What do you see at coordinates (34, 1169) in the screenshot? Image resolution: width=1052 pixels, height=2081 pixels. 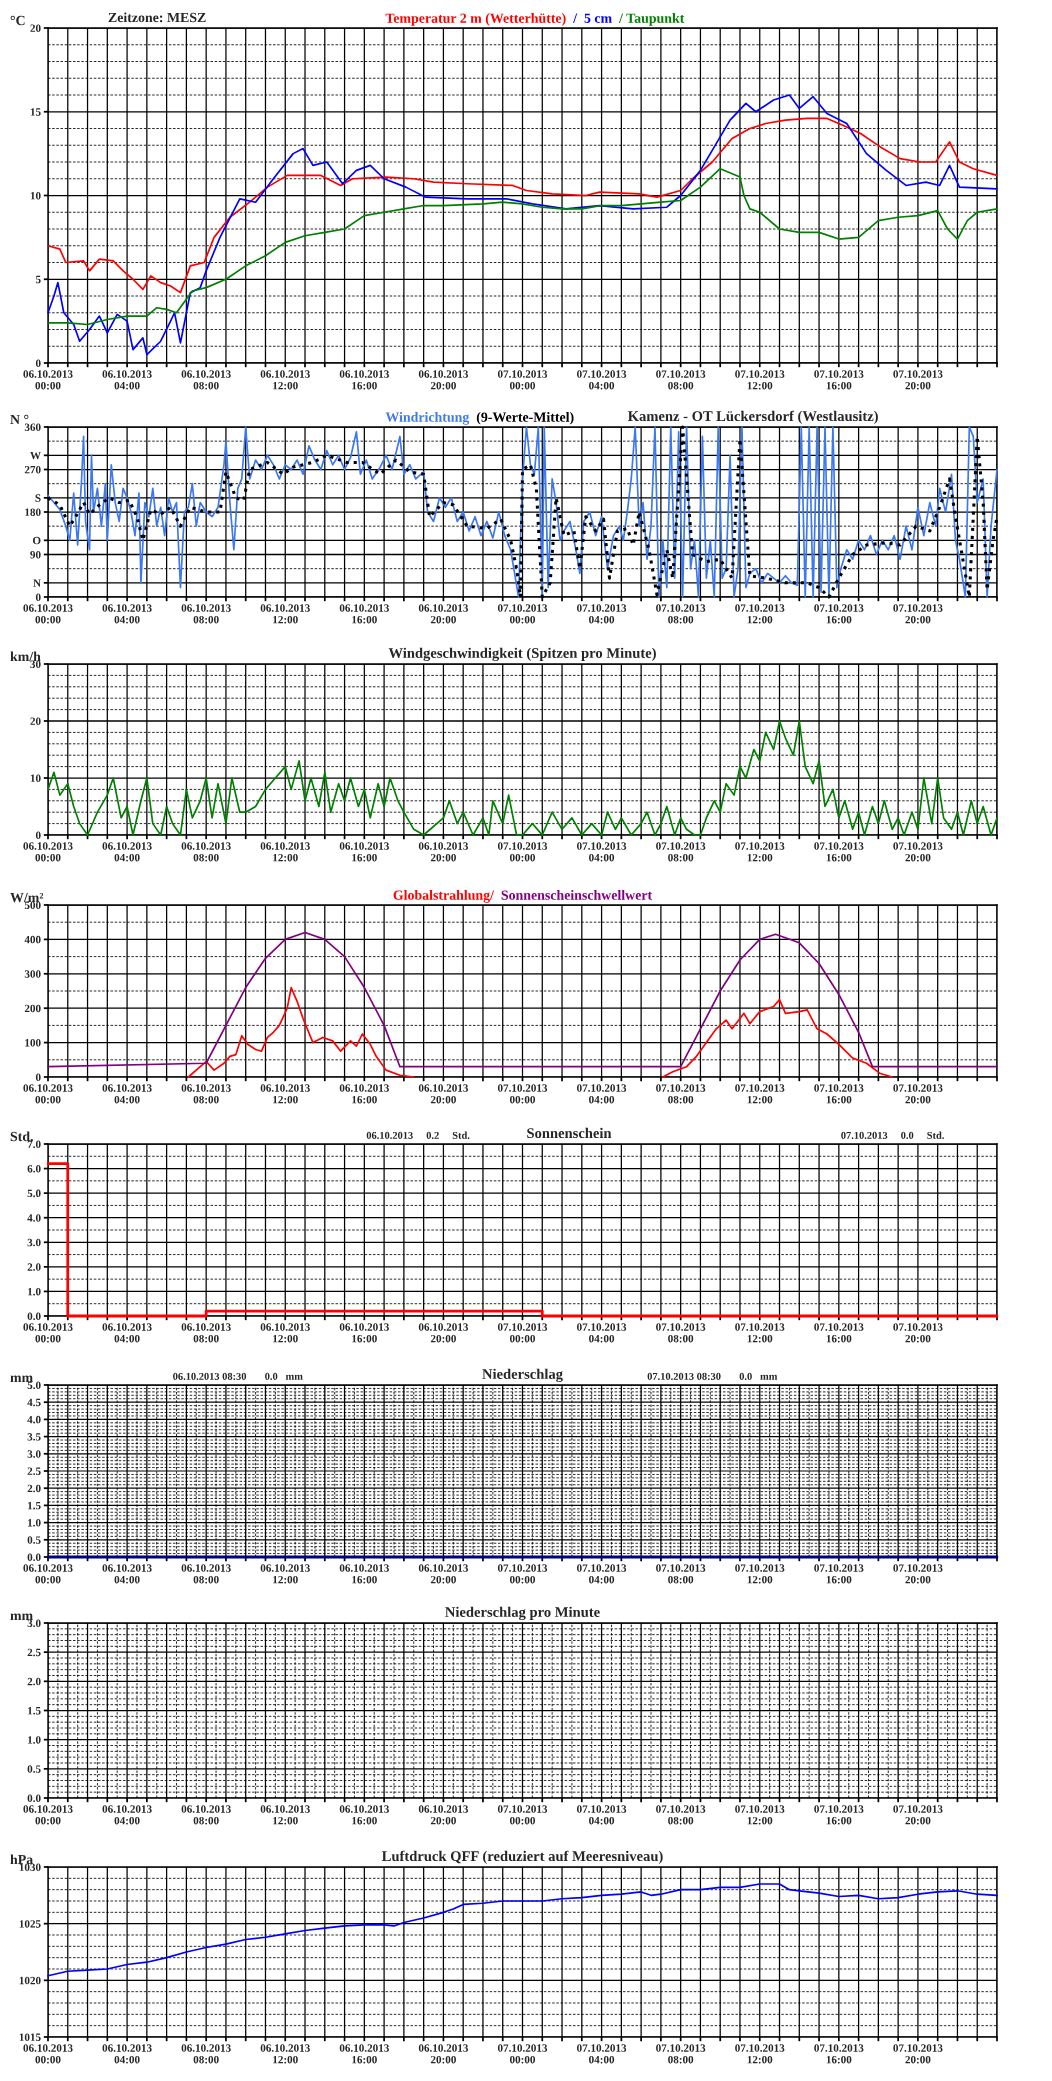 I see `y-tick-label: 6.0` at bounding box center [34, 1169].